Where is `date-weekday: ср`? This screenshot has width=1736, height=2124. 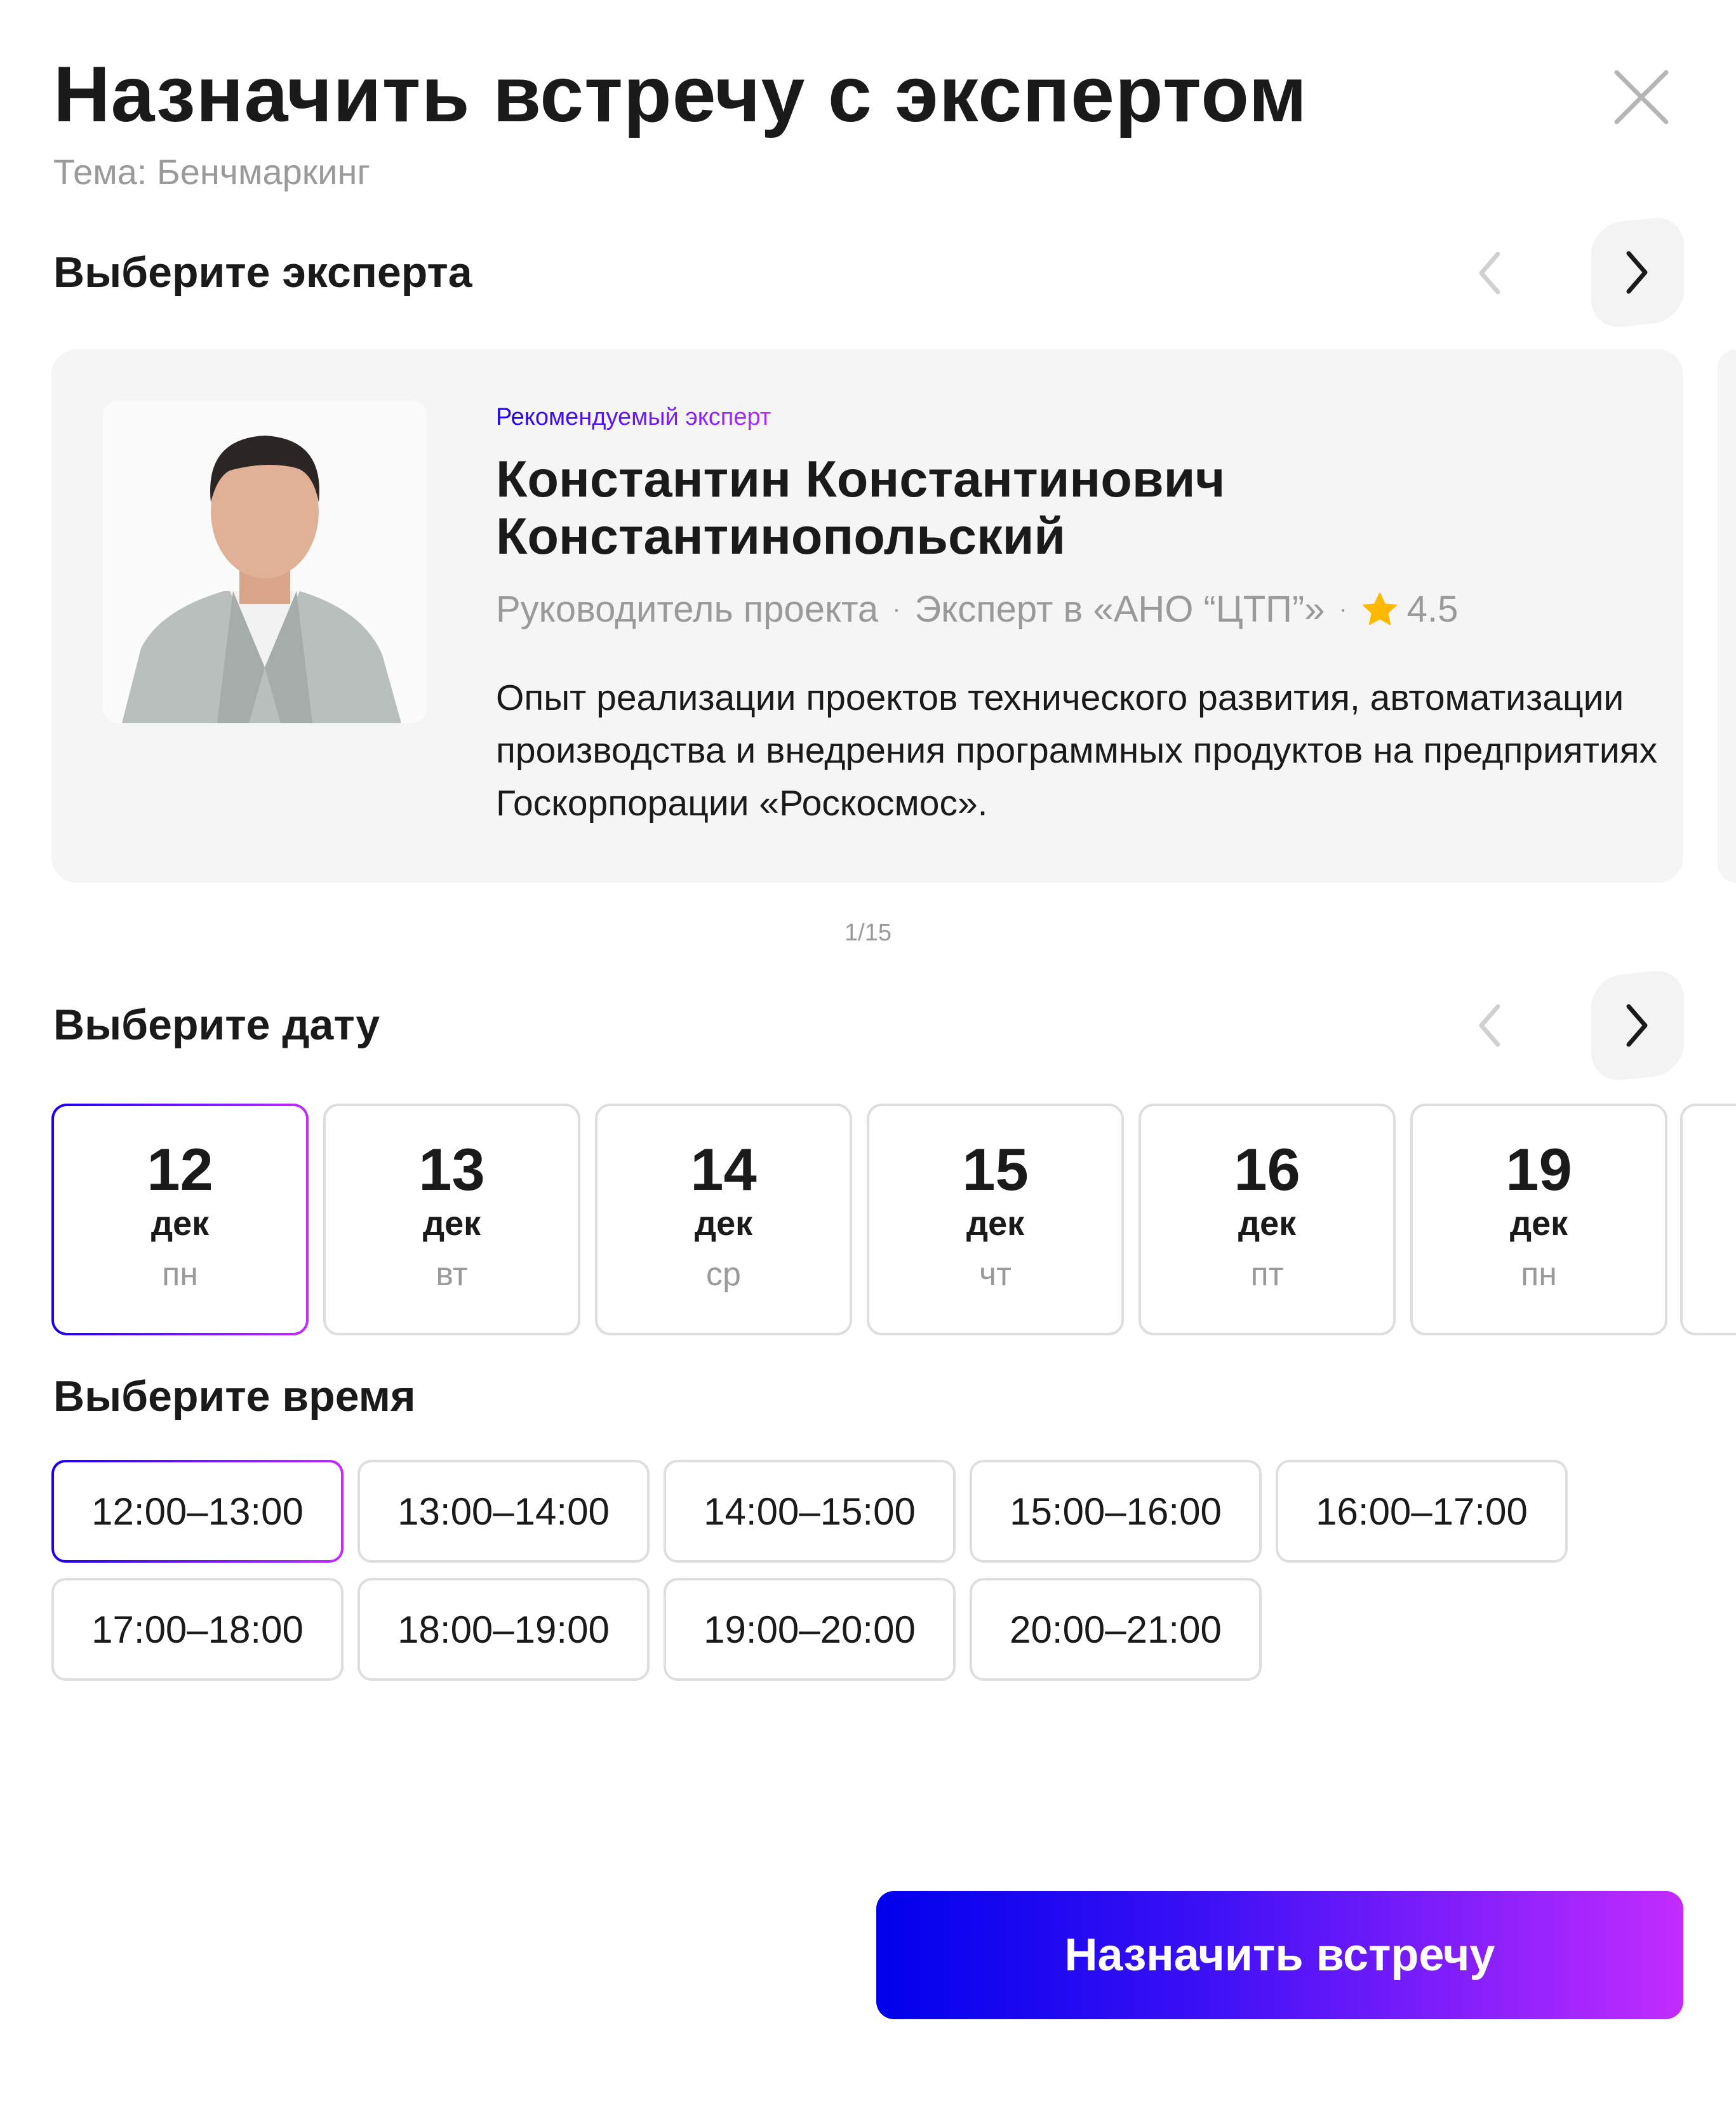 date-weekday: ср is located at coordinates (723, 1274).